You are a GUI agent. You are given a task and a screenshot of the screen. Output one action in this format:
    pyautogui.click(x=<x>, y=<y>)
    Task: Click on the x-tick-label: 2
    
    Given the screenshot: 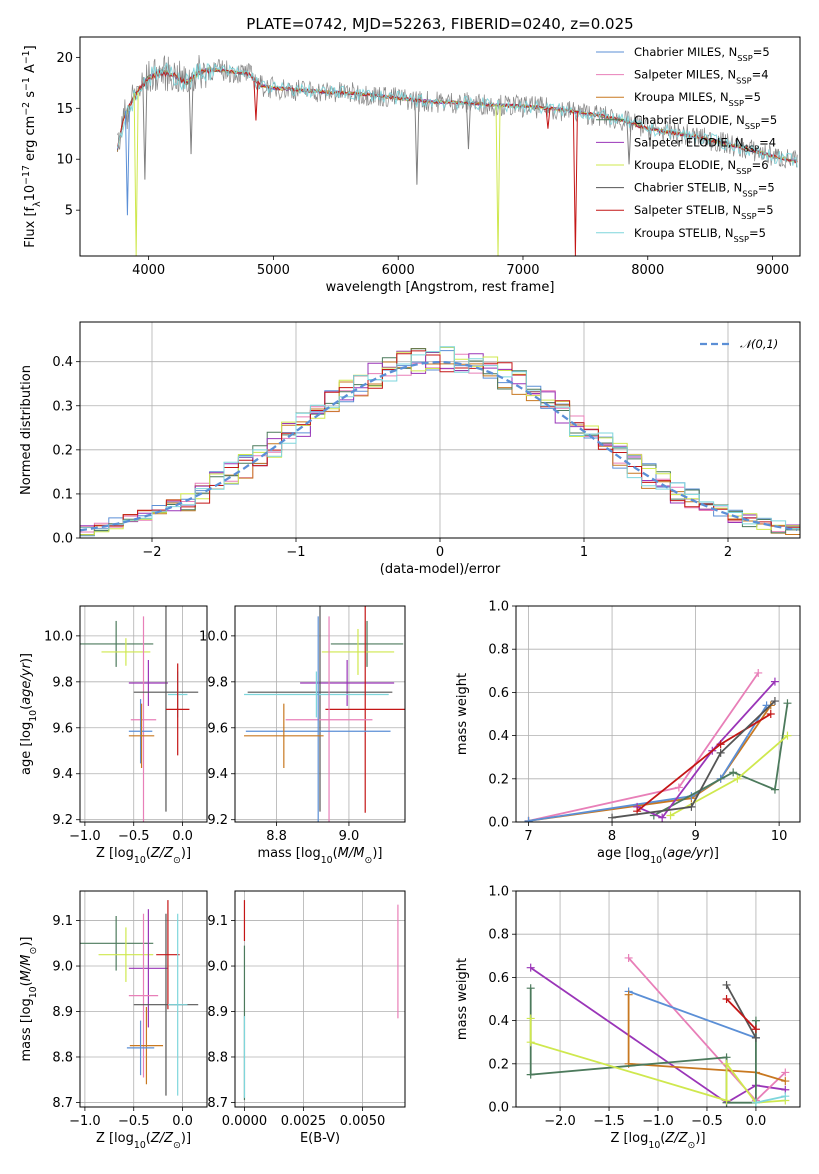 What is the action you would take?
    pyautogui.click(x=728, y=552)
    